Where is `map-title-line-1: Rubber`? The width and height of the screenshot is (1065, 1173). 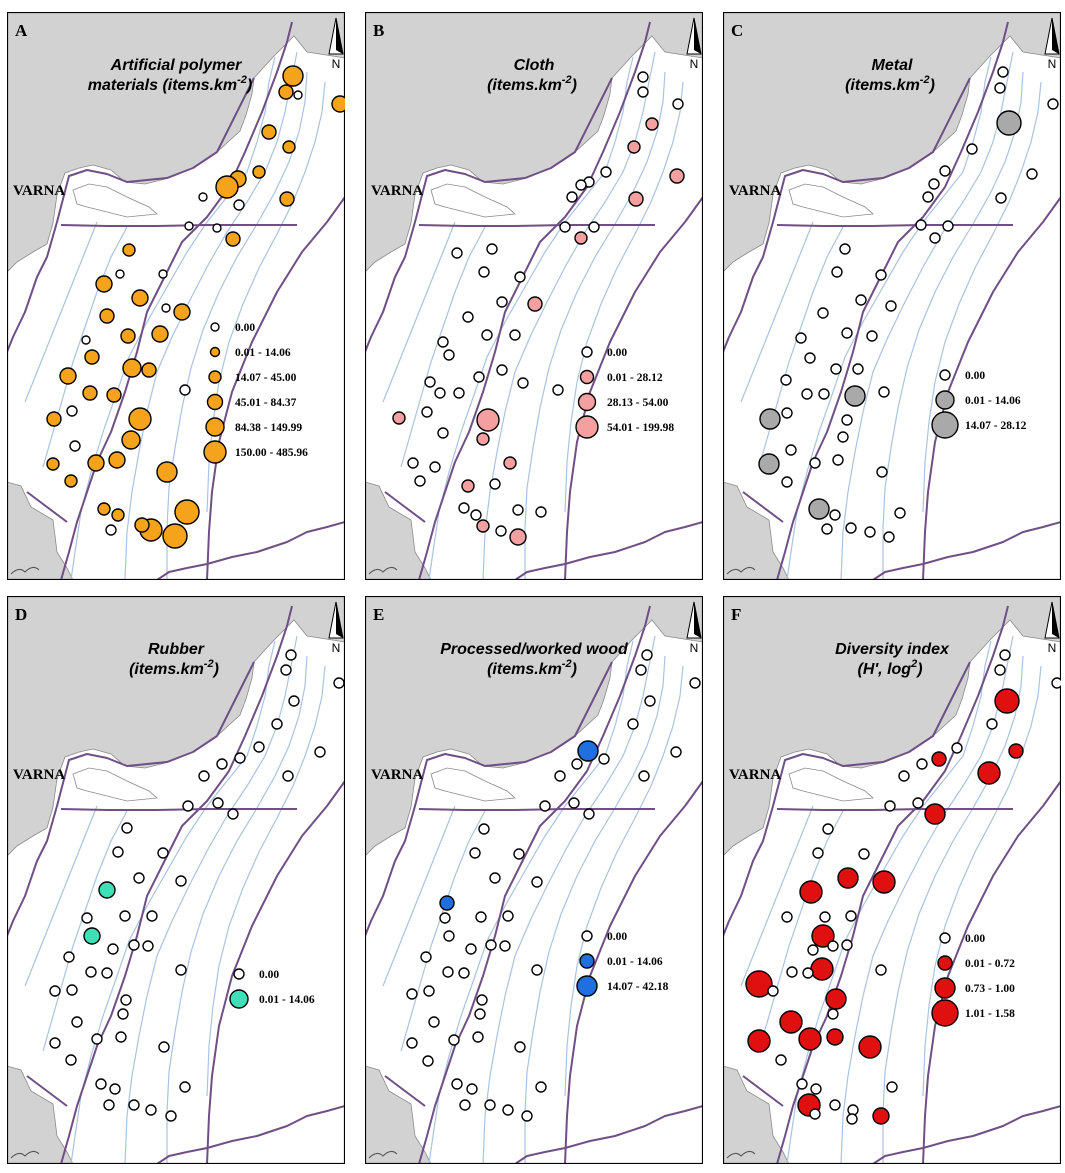 map-title-line-1: Rubber is located at coordinates (176, 649).